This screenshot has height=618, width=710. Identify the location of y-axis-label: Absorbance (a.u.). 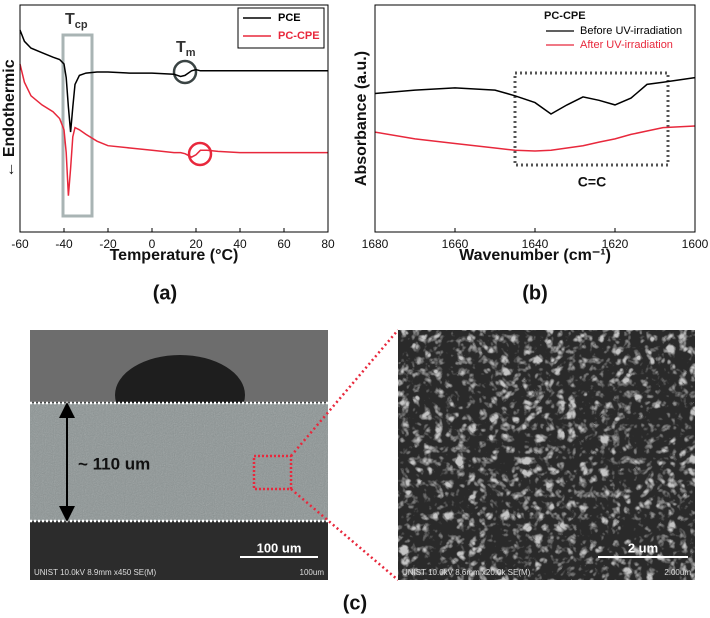
(361, 118).